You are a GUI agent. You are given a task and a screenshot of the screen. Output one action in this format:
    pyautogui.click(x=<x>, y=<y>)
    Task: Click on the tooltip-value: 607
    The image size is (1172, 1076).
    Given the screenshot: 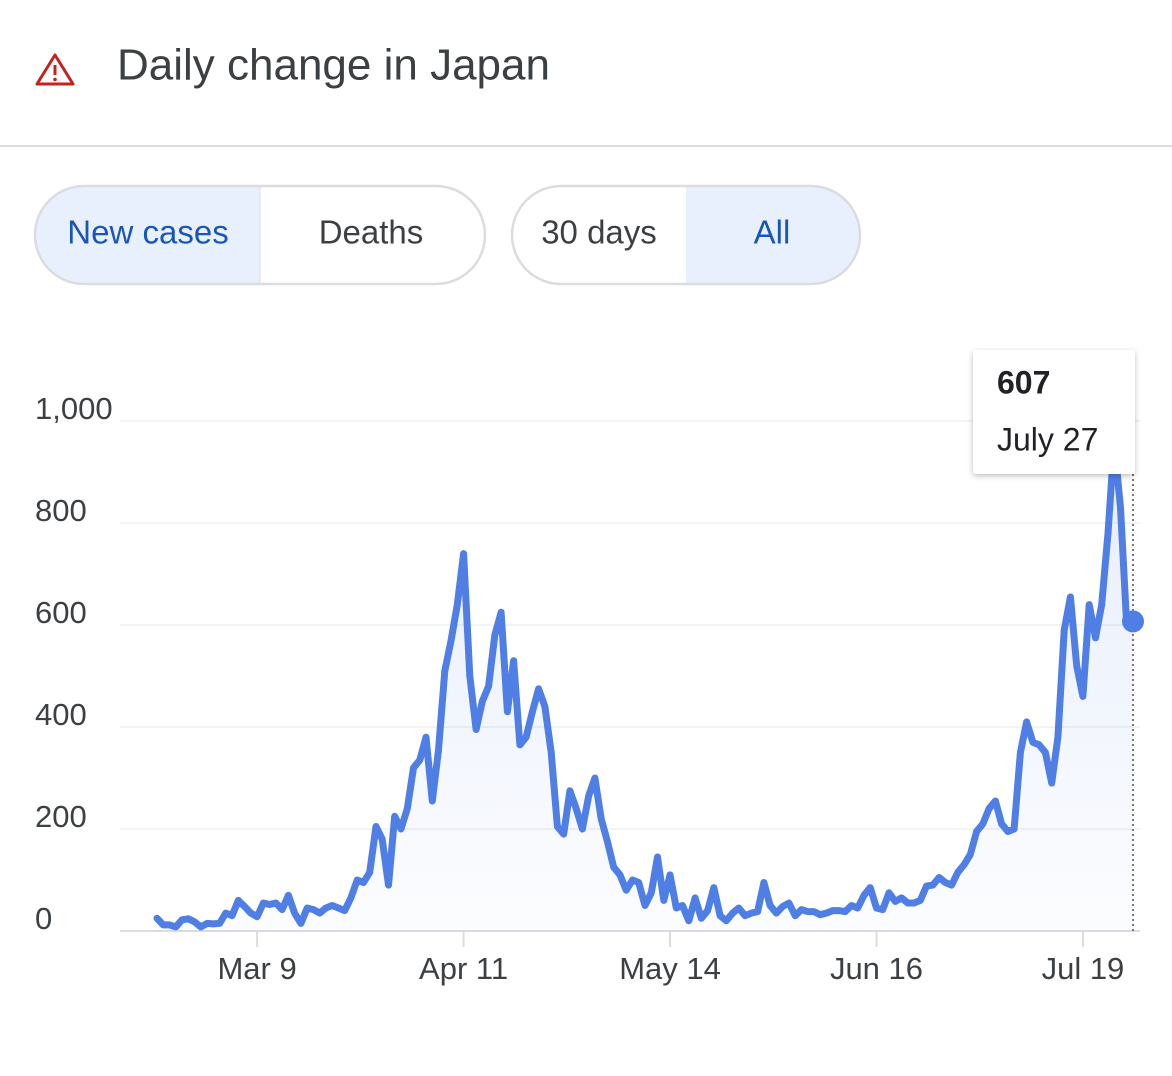 What is the action you would take?
    pyautogui.click(x=1023, y=382)
    